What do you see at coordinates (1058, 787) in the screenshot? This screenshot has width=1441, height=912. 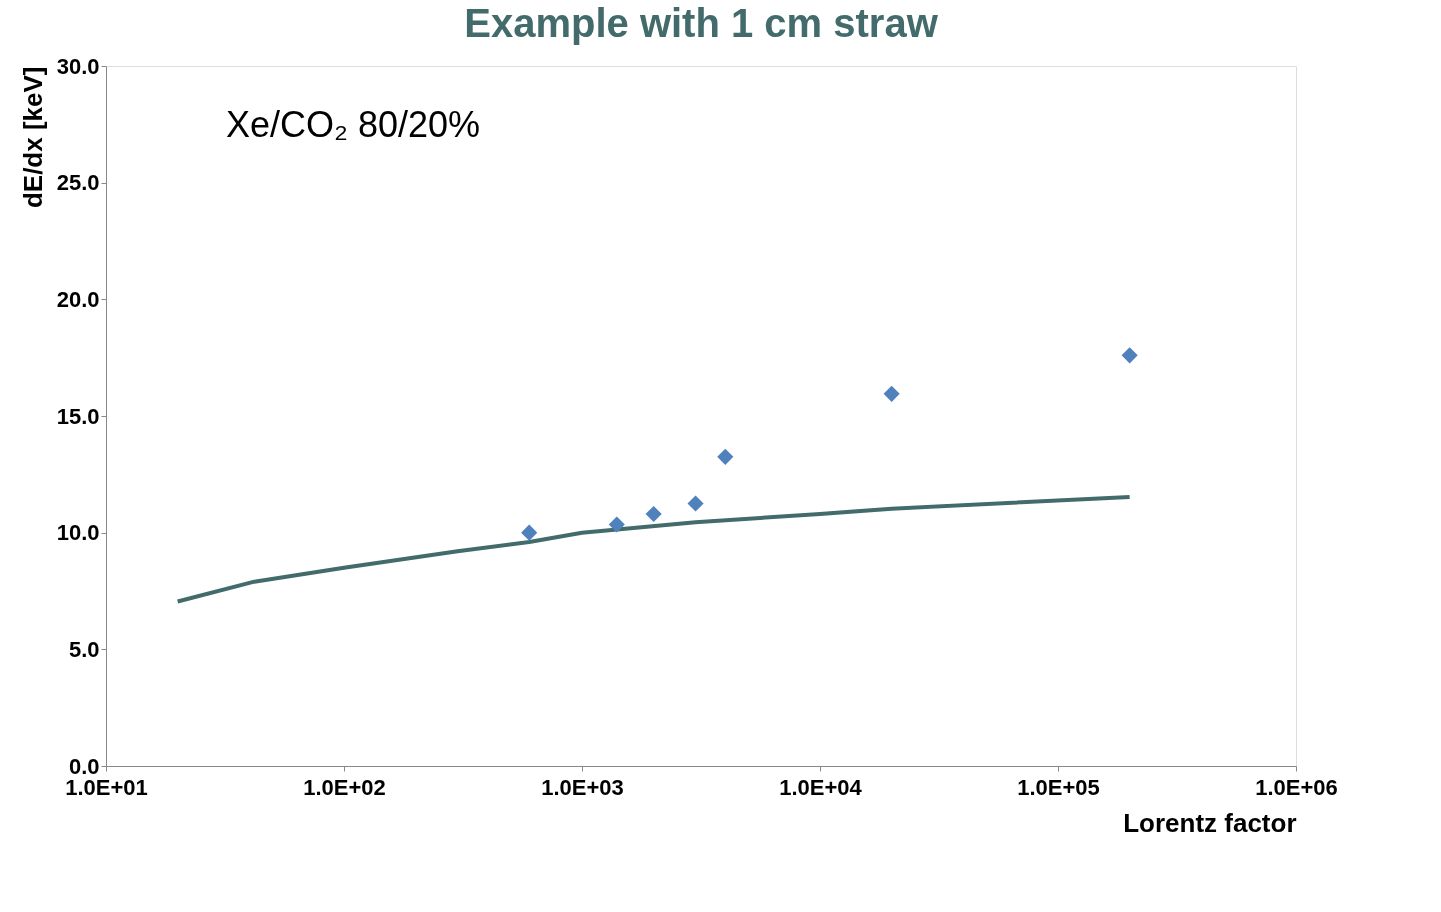 I see `x-tick-label: 1.0E+05` at bounding box center [1058, 787].